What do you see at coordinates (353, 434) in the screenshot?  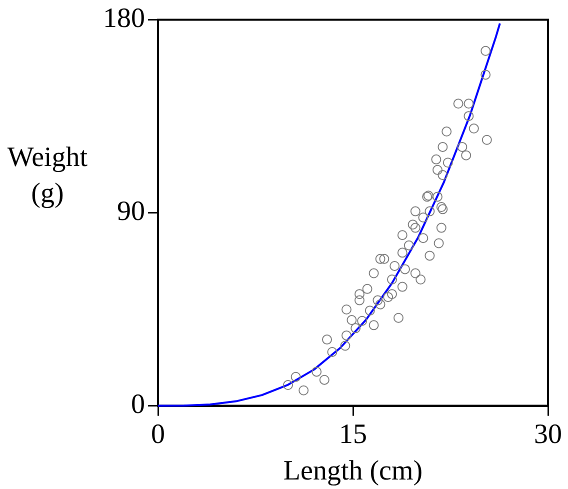 I see `x-tick-label: 15` at bounding box center [353, 434].